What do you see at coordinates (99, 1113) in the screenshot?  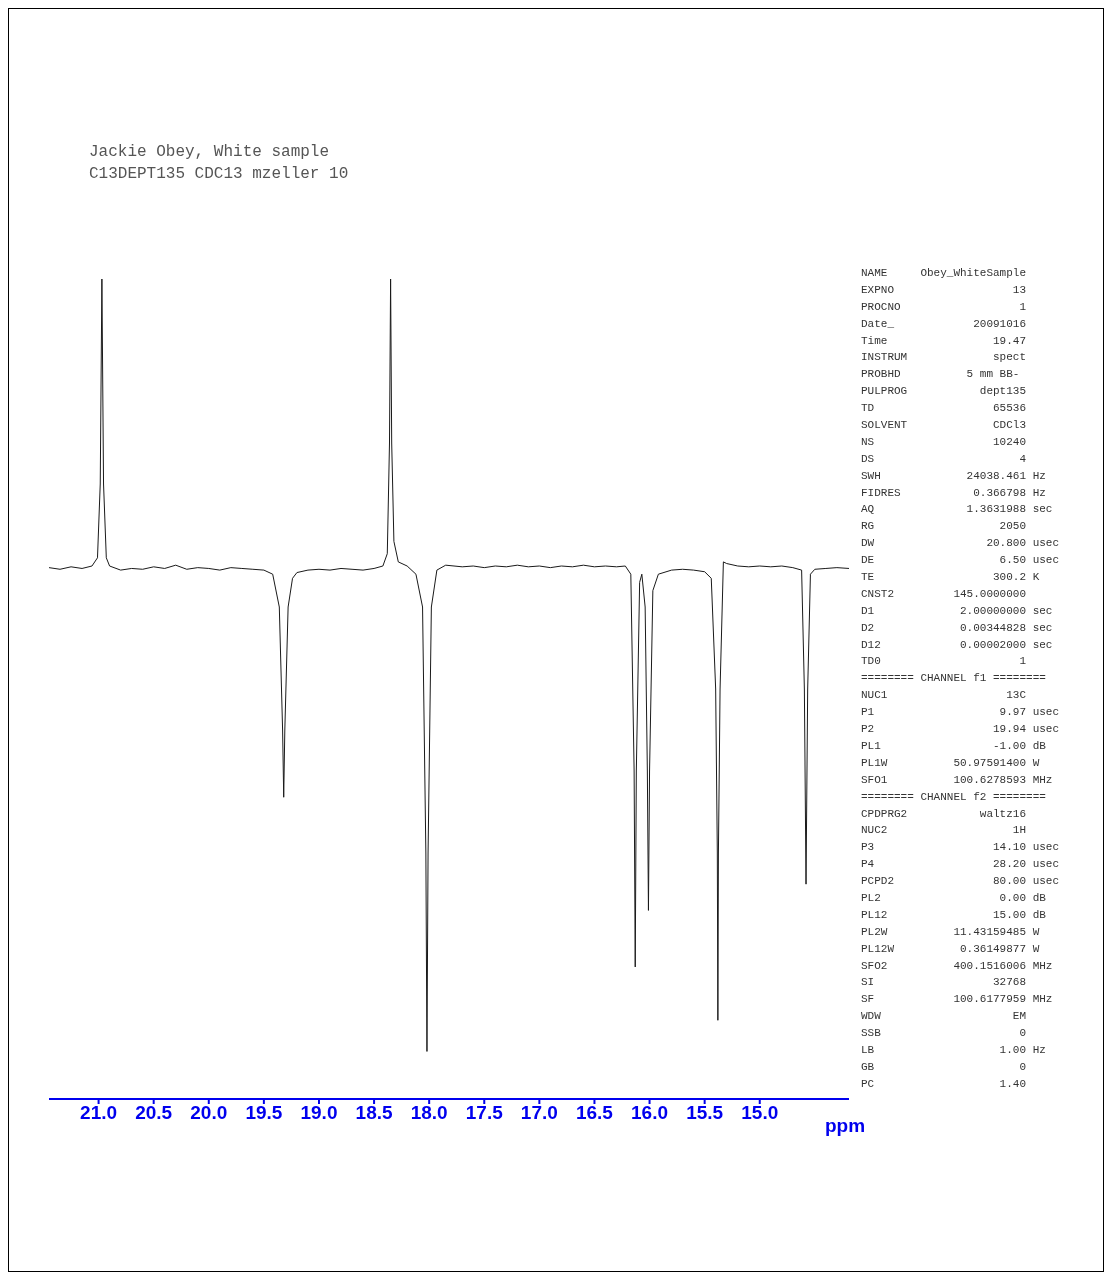 I see `x-tick-label: 21.0` at bounding box center [99, 1113].